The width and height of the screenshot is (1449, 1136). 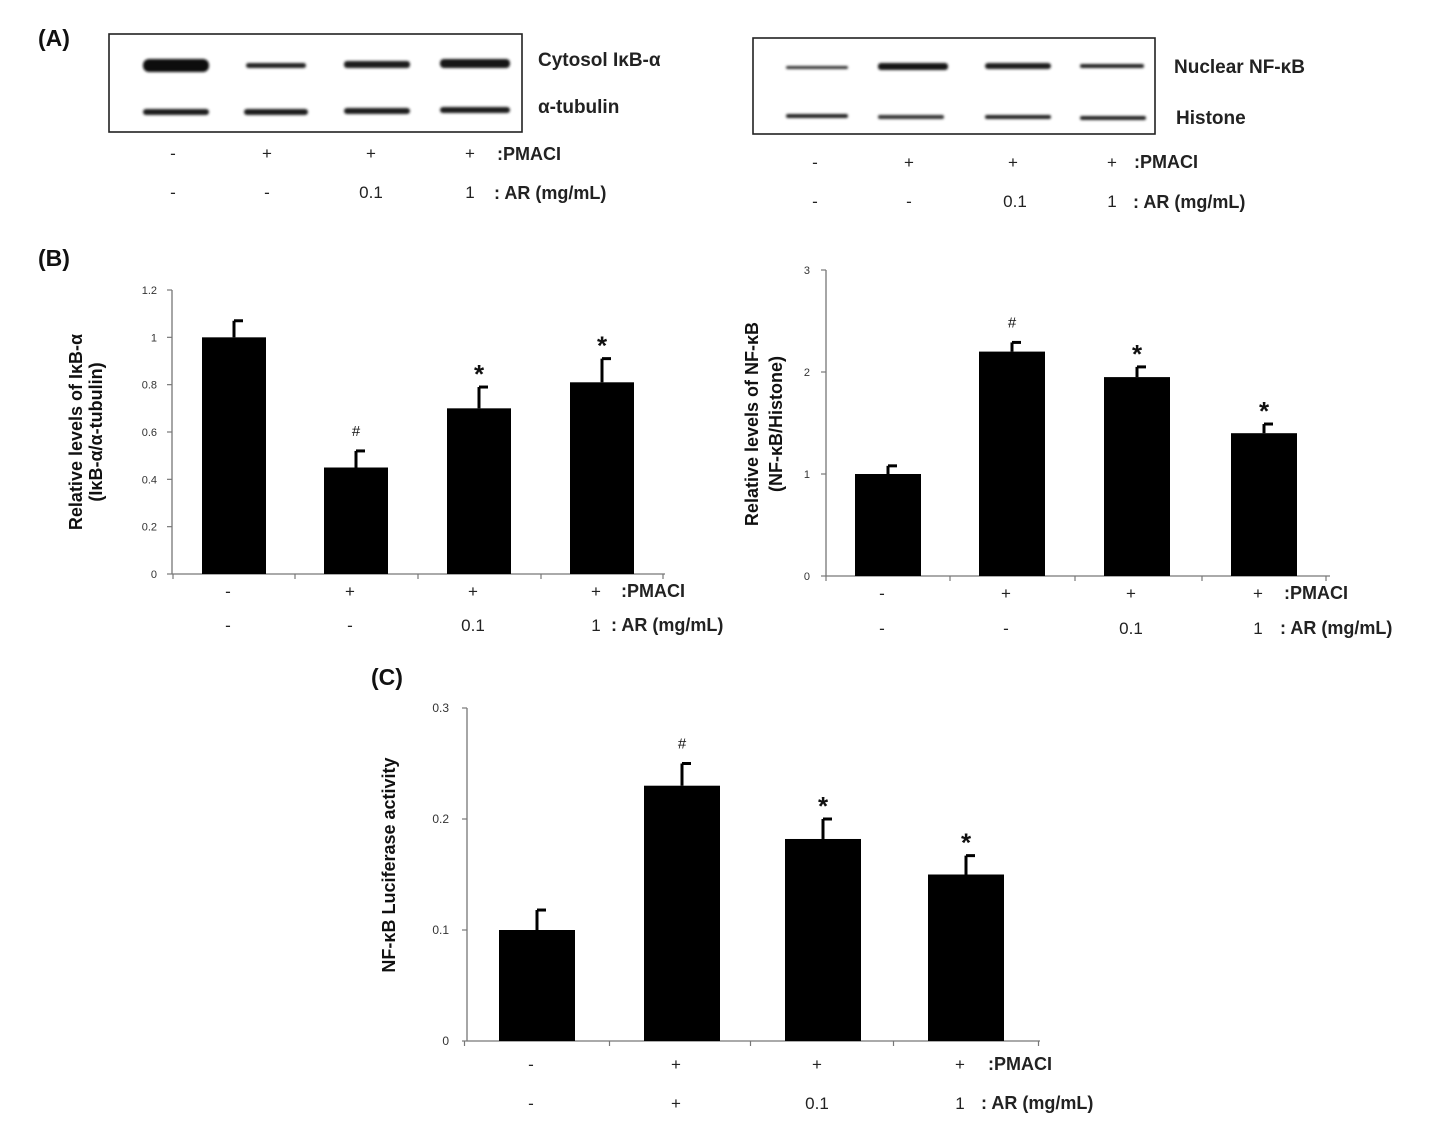 What do you see at coordinates (599, 60) in the screenshot?
I see `blot-left-band1-label: Cytosol IκB-α` at bounding box center [599, 60].